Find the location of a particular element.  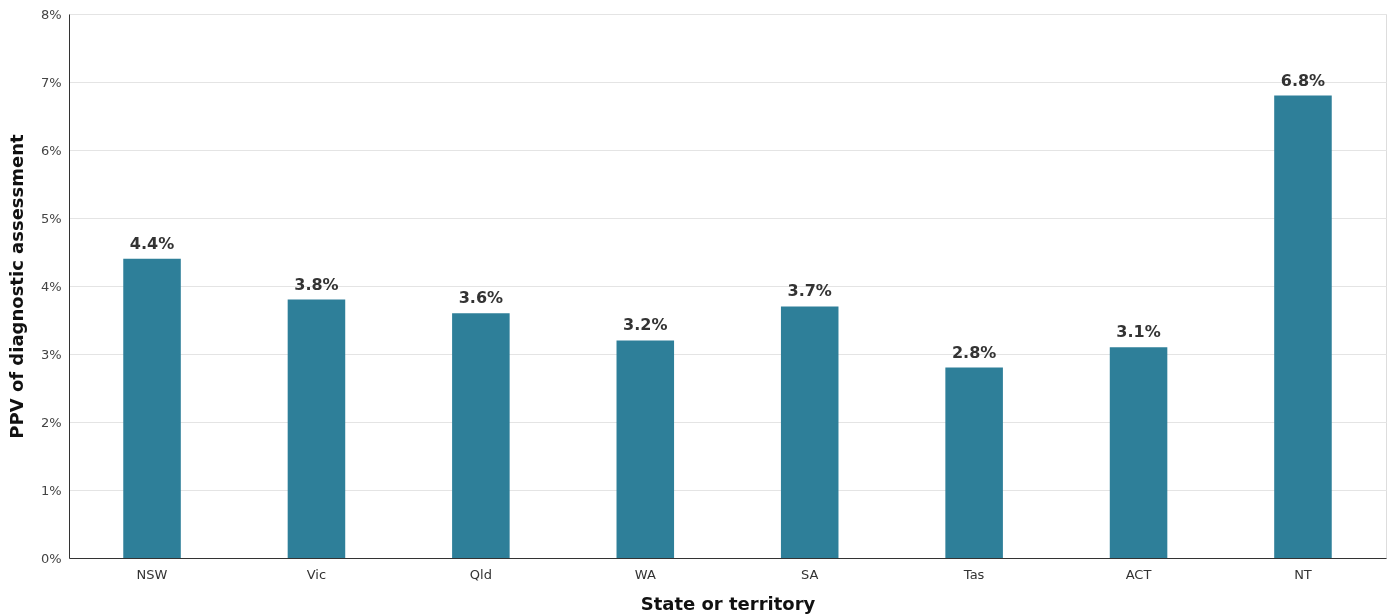

x-tick-label: WA is located at coordinates (645, 574).